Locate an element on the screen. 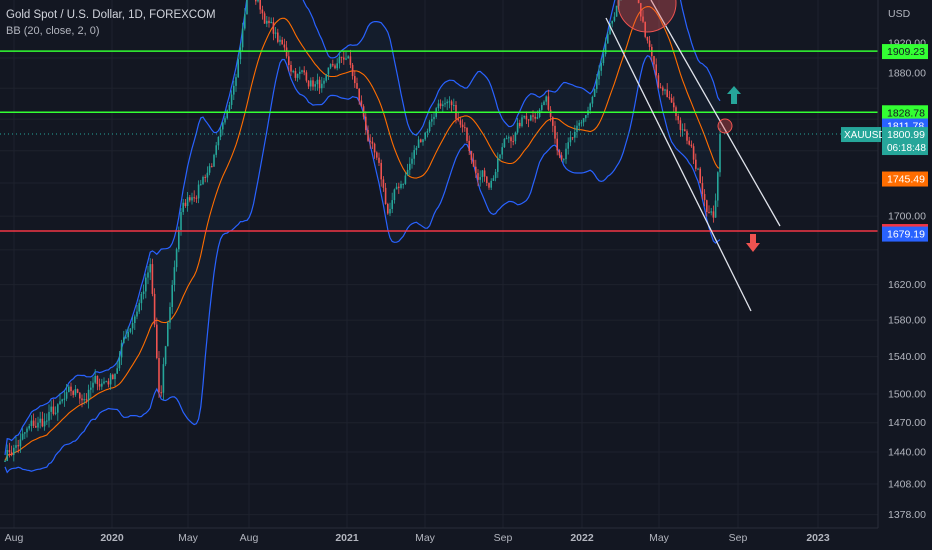 The image size is (932, 550). x-tick-label: May is located at coordinates (188, 538).